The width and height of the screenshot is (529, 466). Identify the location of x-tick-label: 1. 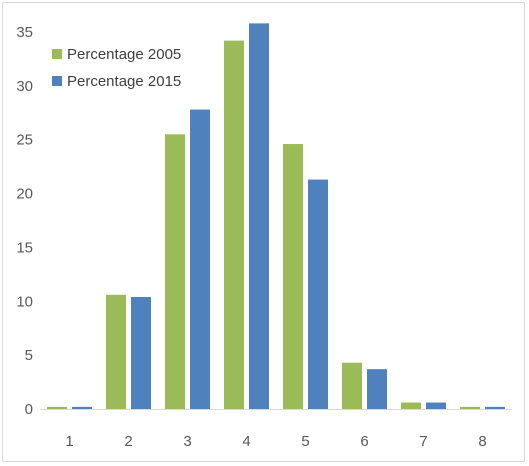
(69, 441).